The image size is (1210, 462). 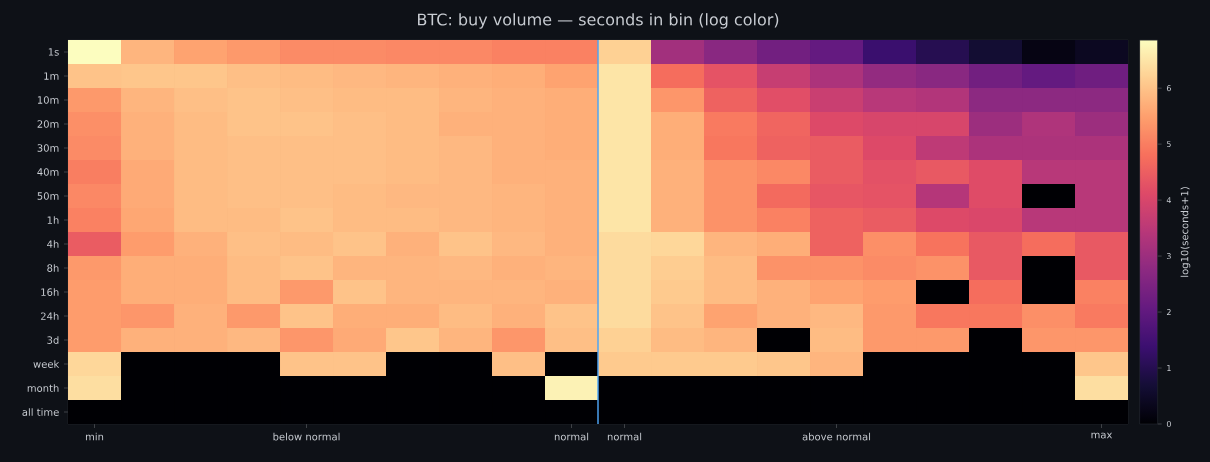 What do you see at coordinates (94, 436) in the screenshot?
I see `x-tick-label: min` at bounding box center [94, 436].